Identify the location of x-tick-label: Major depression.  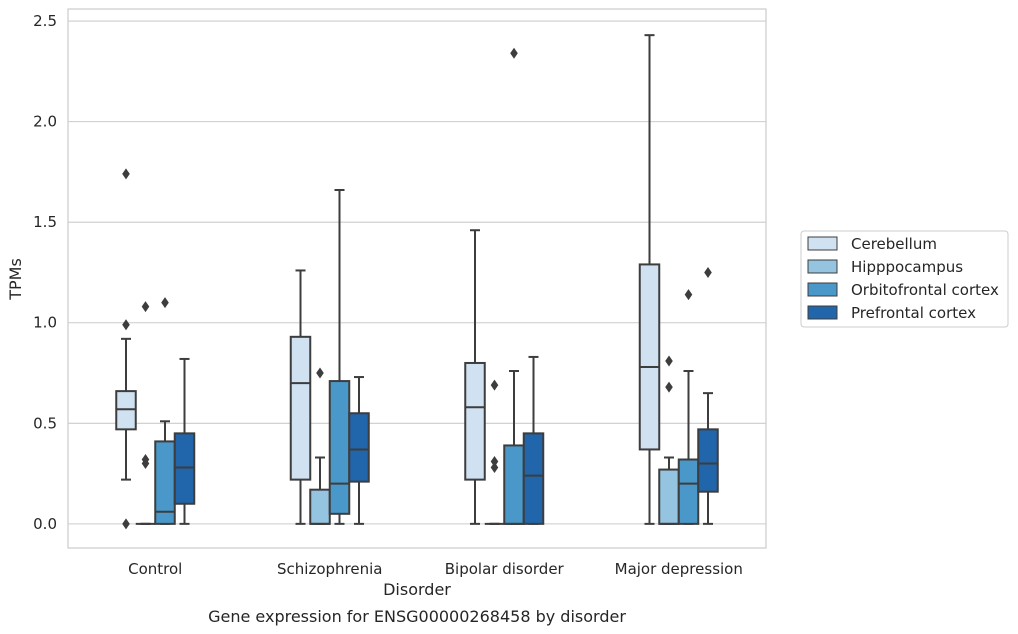
(679, 569).